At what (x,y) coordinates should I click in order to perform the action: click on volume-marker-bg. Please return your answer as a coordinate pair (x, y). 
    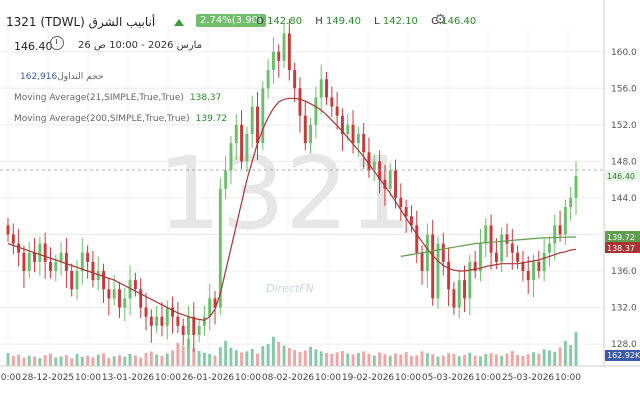
    Looking at the image, I should click on (622, 355).